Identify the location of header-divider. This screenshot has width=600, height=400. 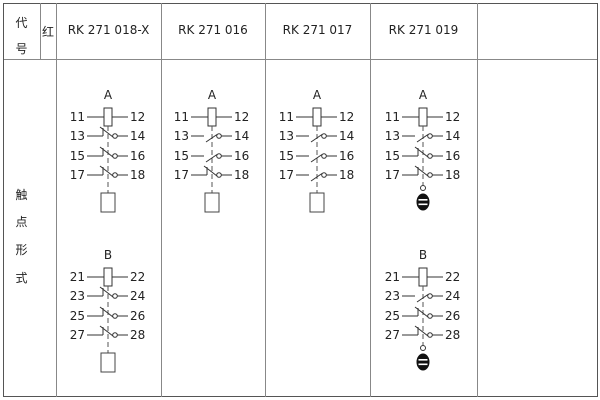
(300, 59).